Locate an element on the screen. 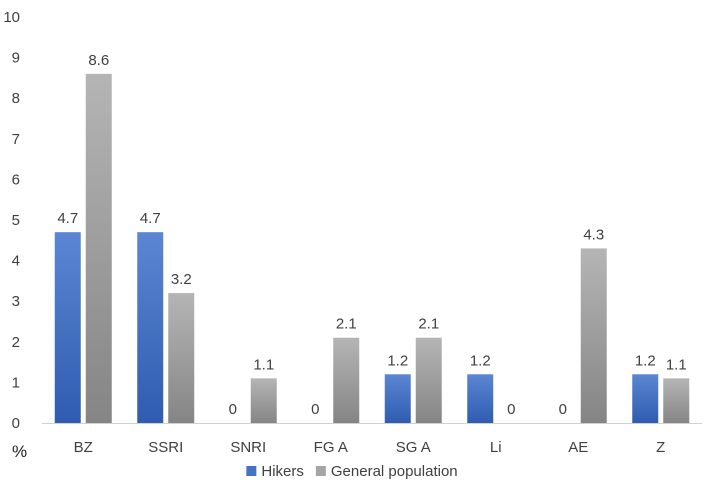  data-label-hikers-snri: 0 is located at coordinates (233, 409).